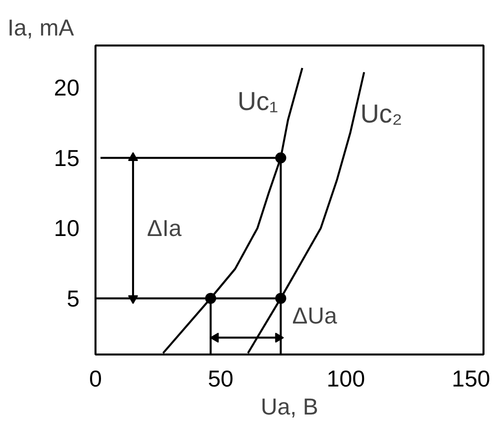  Describe the element at coordinates (346, 379) in the screenshot. I see `x-tick-label: 100` at that location.